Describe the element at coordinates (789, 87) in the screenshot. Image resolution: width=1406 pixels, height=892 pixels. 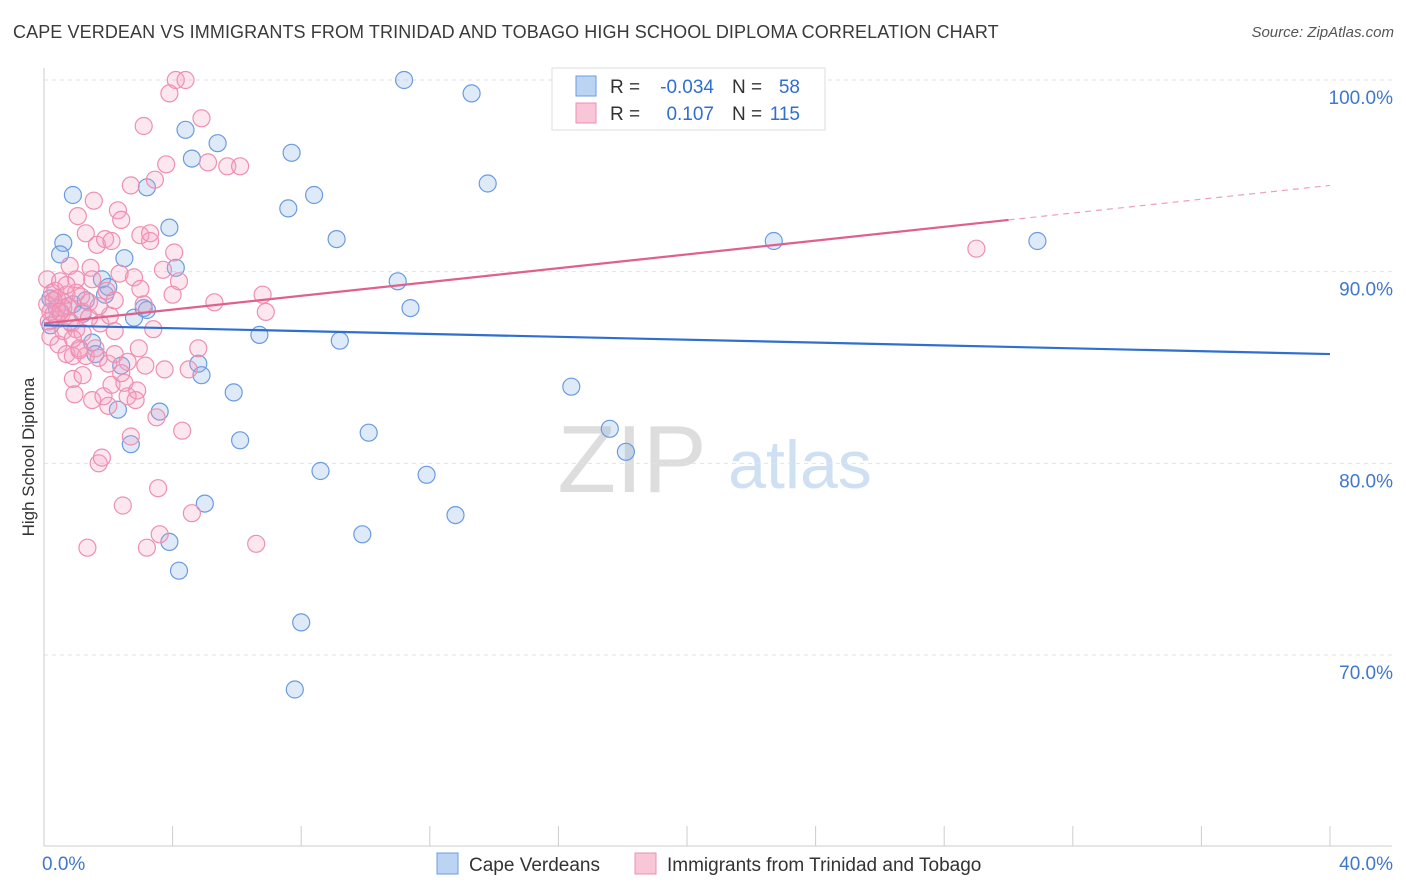
I see `legend-top-n-value-blue: 58` at that location.